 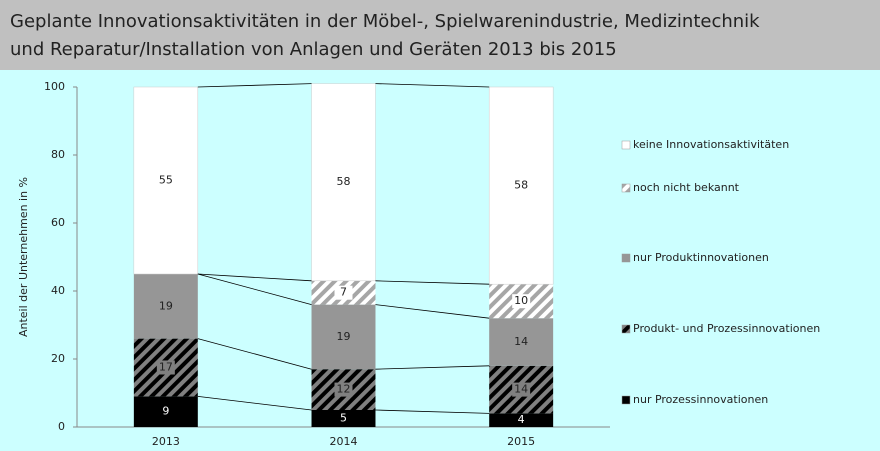 What do you see at coordinates (521, 441) in the screenshot?
I see `x-tick-label: 2015` at bounding box center [521, 441].